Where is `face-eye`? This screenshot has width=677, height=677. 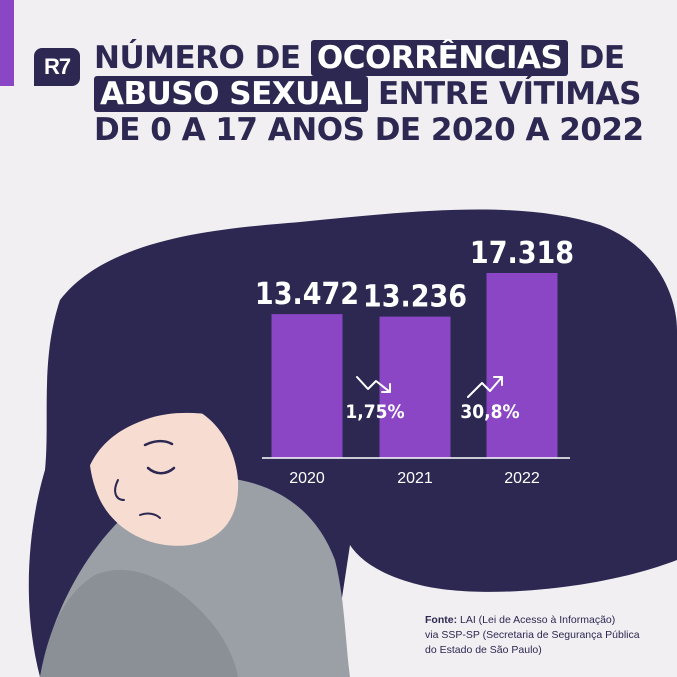
face-eye is located at coordinates (161, 470).